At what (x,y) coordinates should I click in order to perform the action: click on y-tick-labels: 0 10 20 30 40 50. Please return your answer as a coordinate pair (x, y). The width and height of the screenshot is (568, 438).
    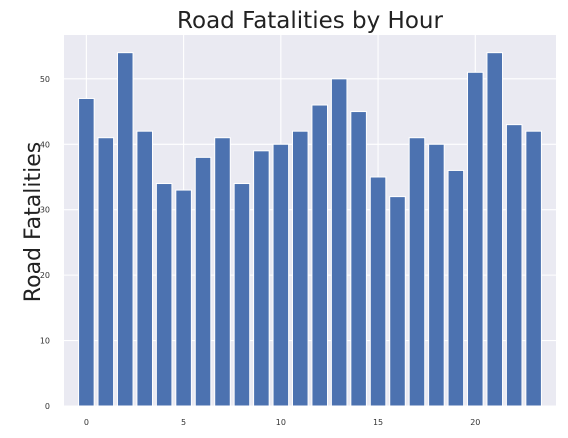
    Looking at the image, I should click on (45, 243).